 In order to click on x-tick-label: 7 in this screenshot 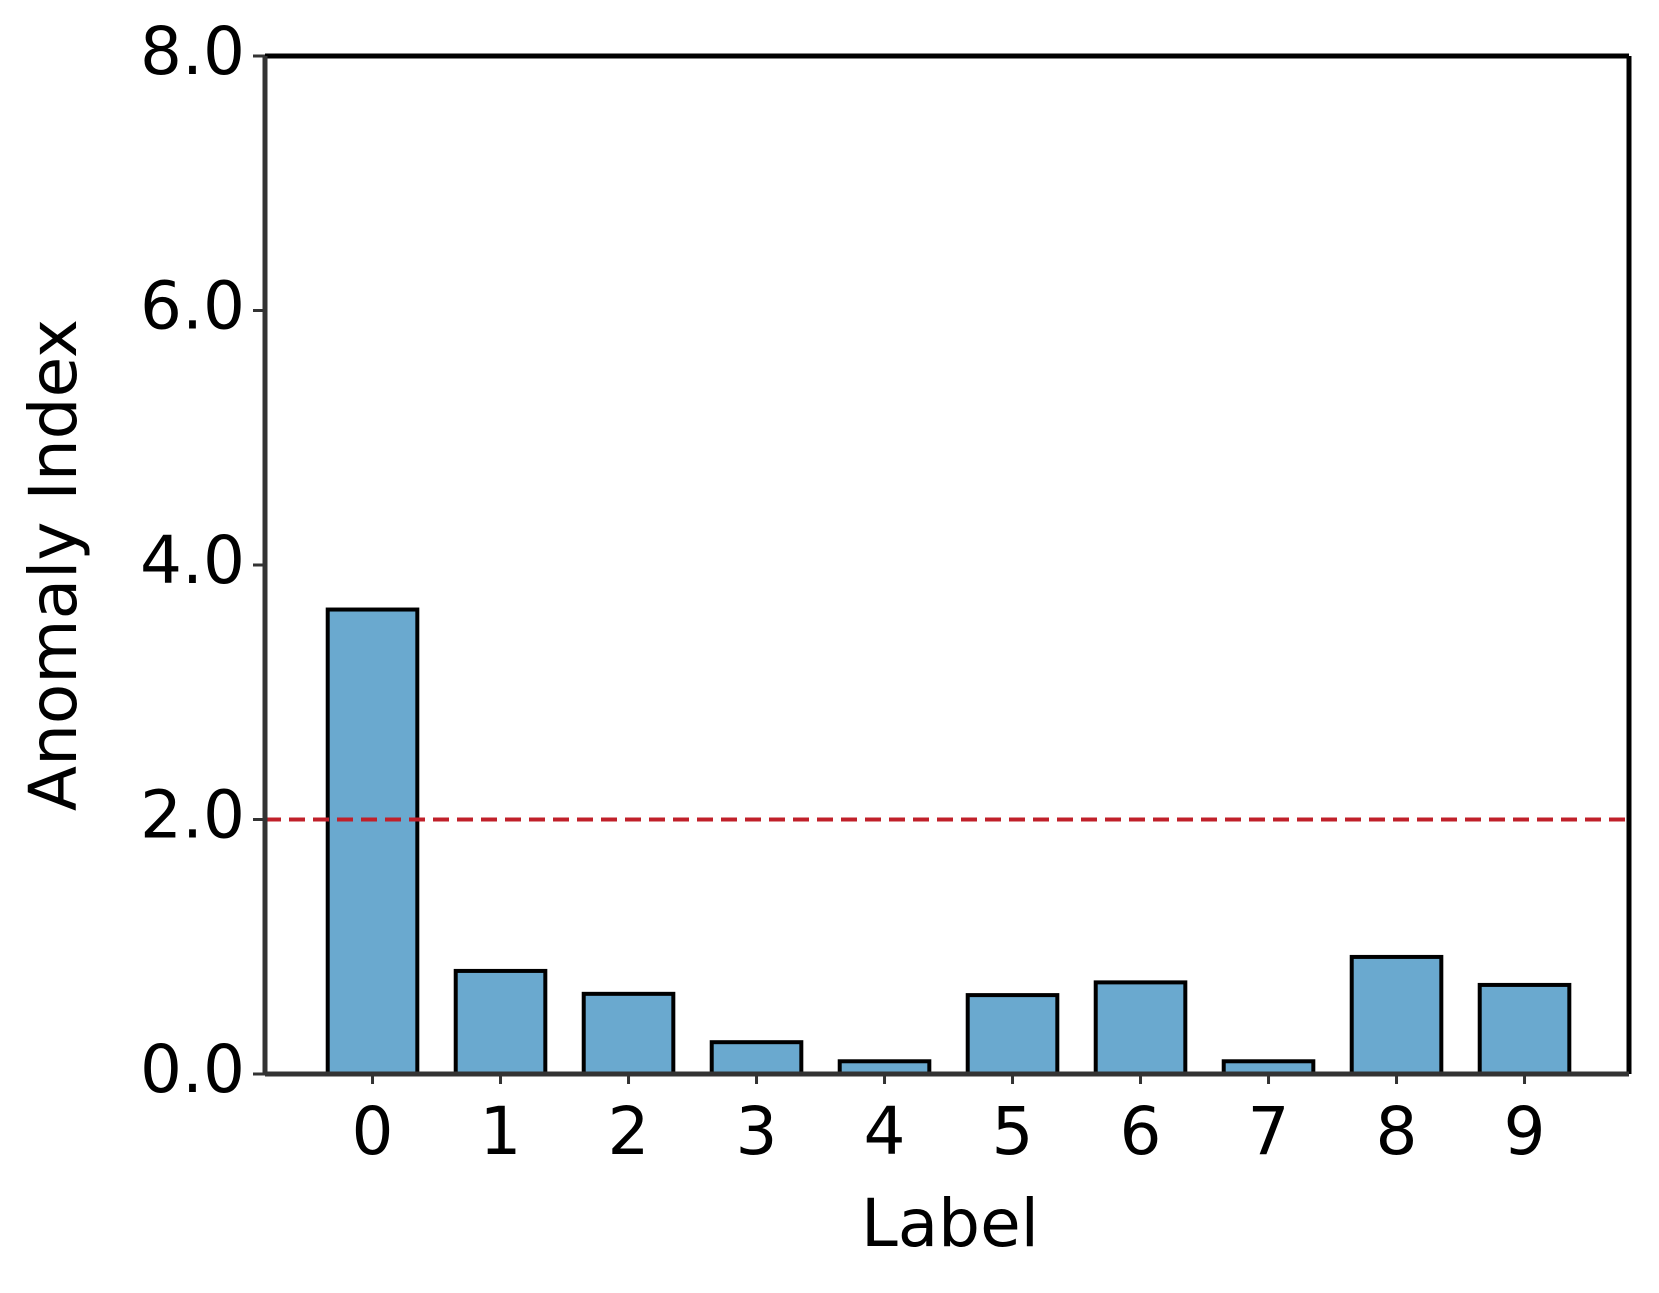, I will do `click(1269, 1131)`.